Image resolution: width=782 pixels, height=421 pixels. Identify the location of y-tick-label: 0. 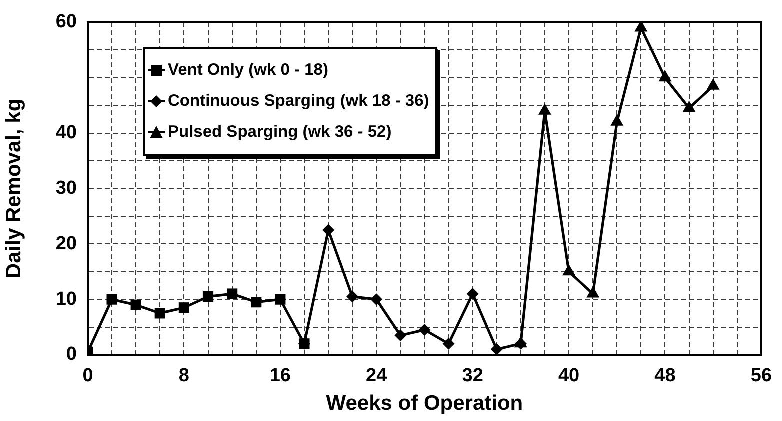
(71, 355).